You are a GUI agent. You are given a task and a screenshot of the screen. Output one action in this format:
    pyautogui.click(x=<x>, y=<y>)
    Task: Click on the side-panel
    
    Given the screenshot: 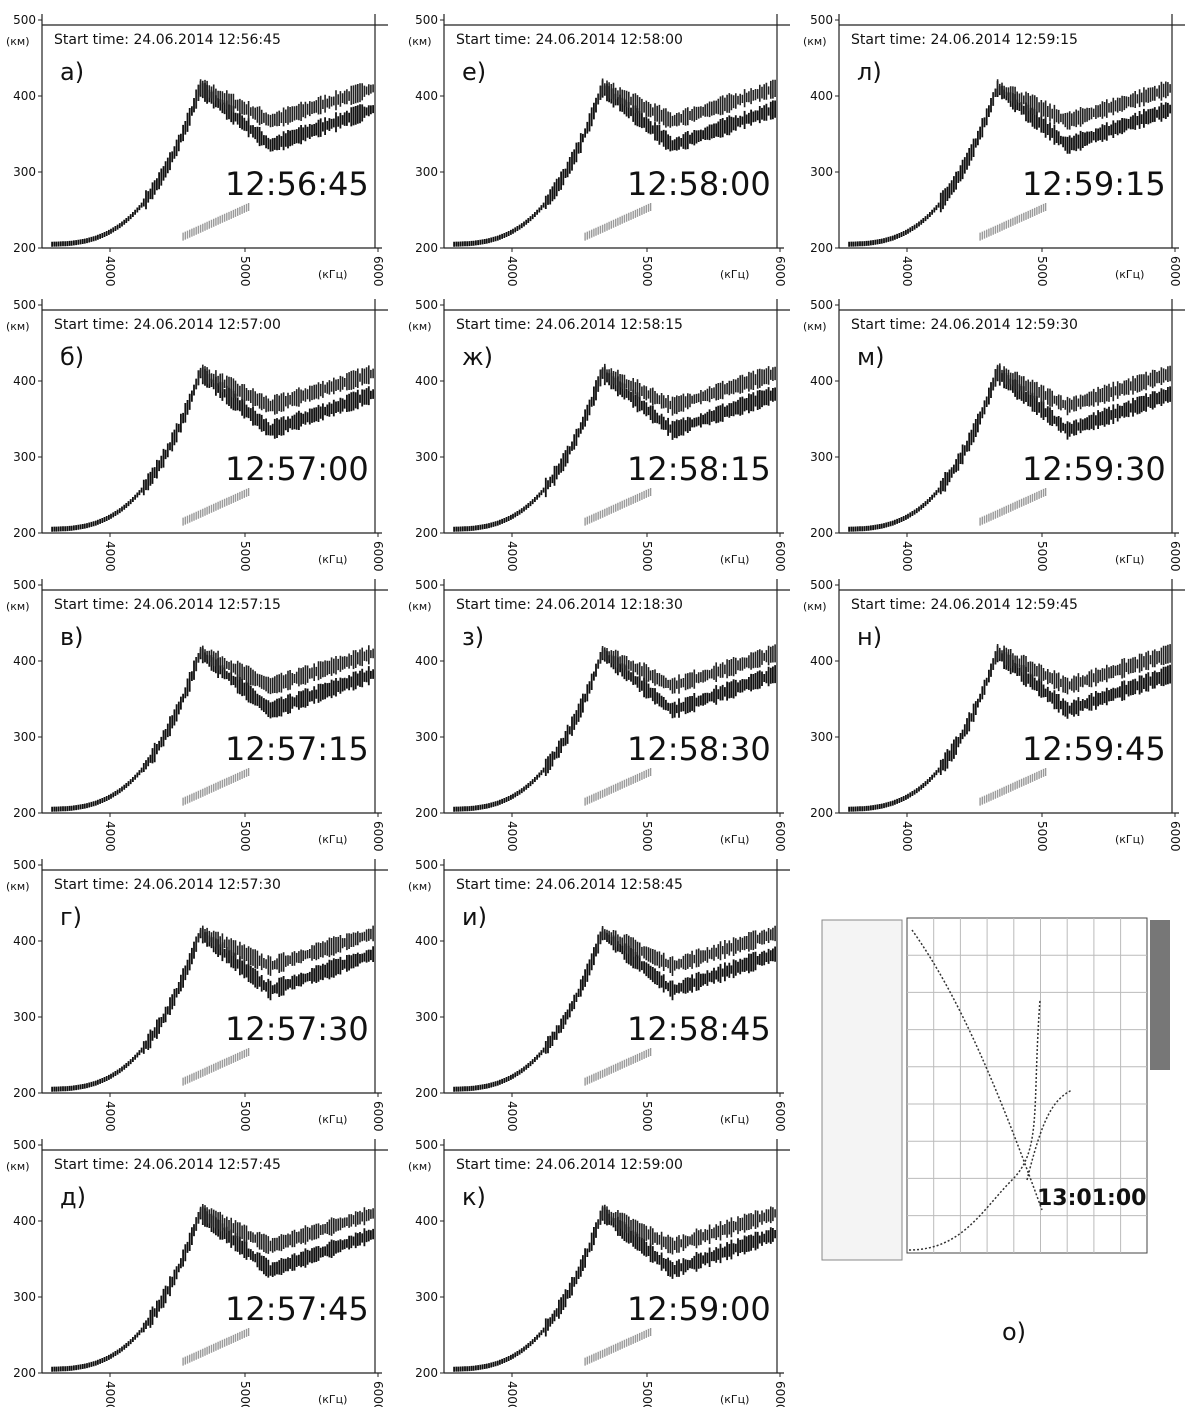 What is the action you would take?
    pyautogui.click(x=862, y=1090)
    